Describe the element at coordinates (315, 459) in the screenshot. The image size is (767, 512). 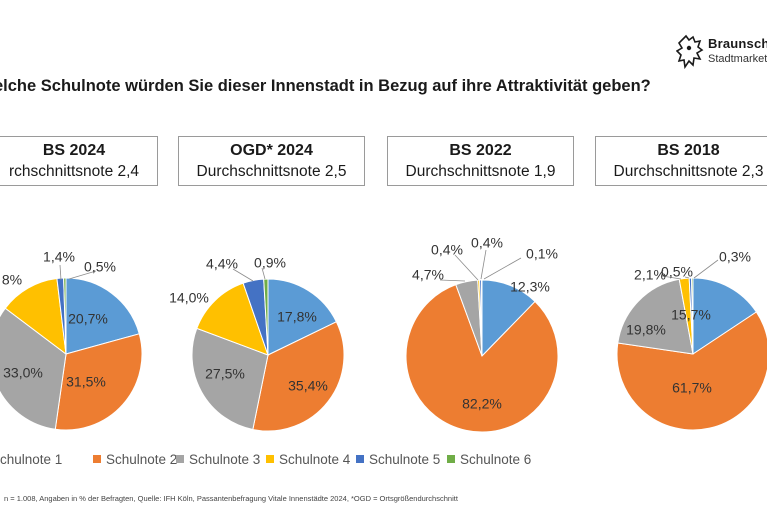
I see `legend-label: Schulnote 4` at that location.